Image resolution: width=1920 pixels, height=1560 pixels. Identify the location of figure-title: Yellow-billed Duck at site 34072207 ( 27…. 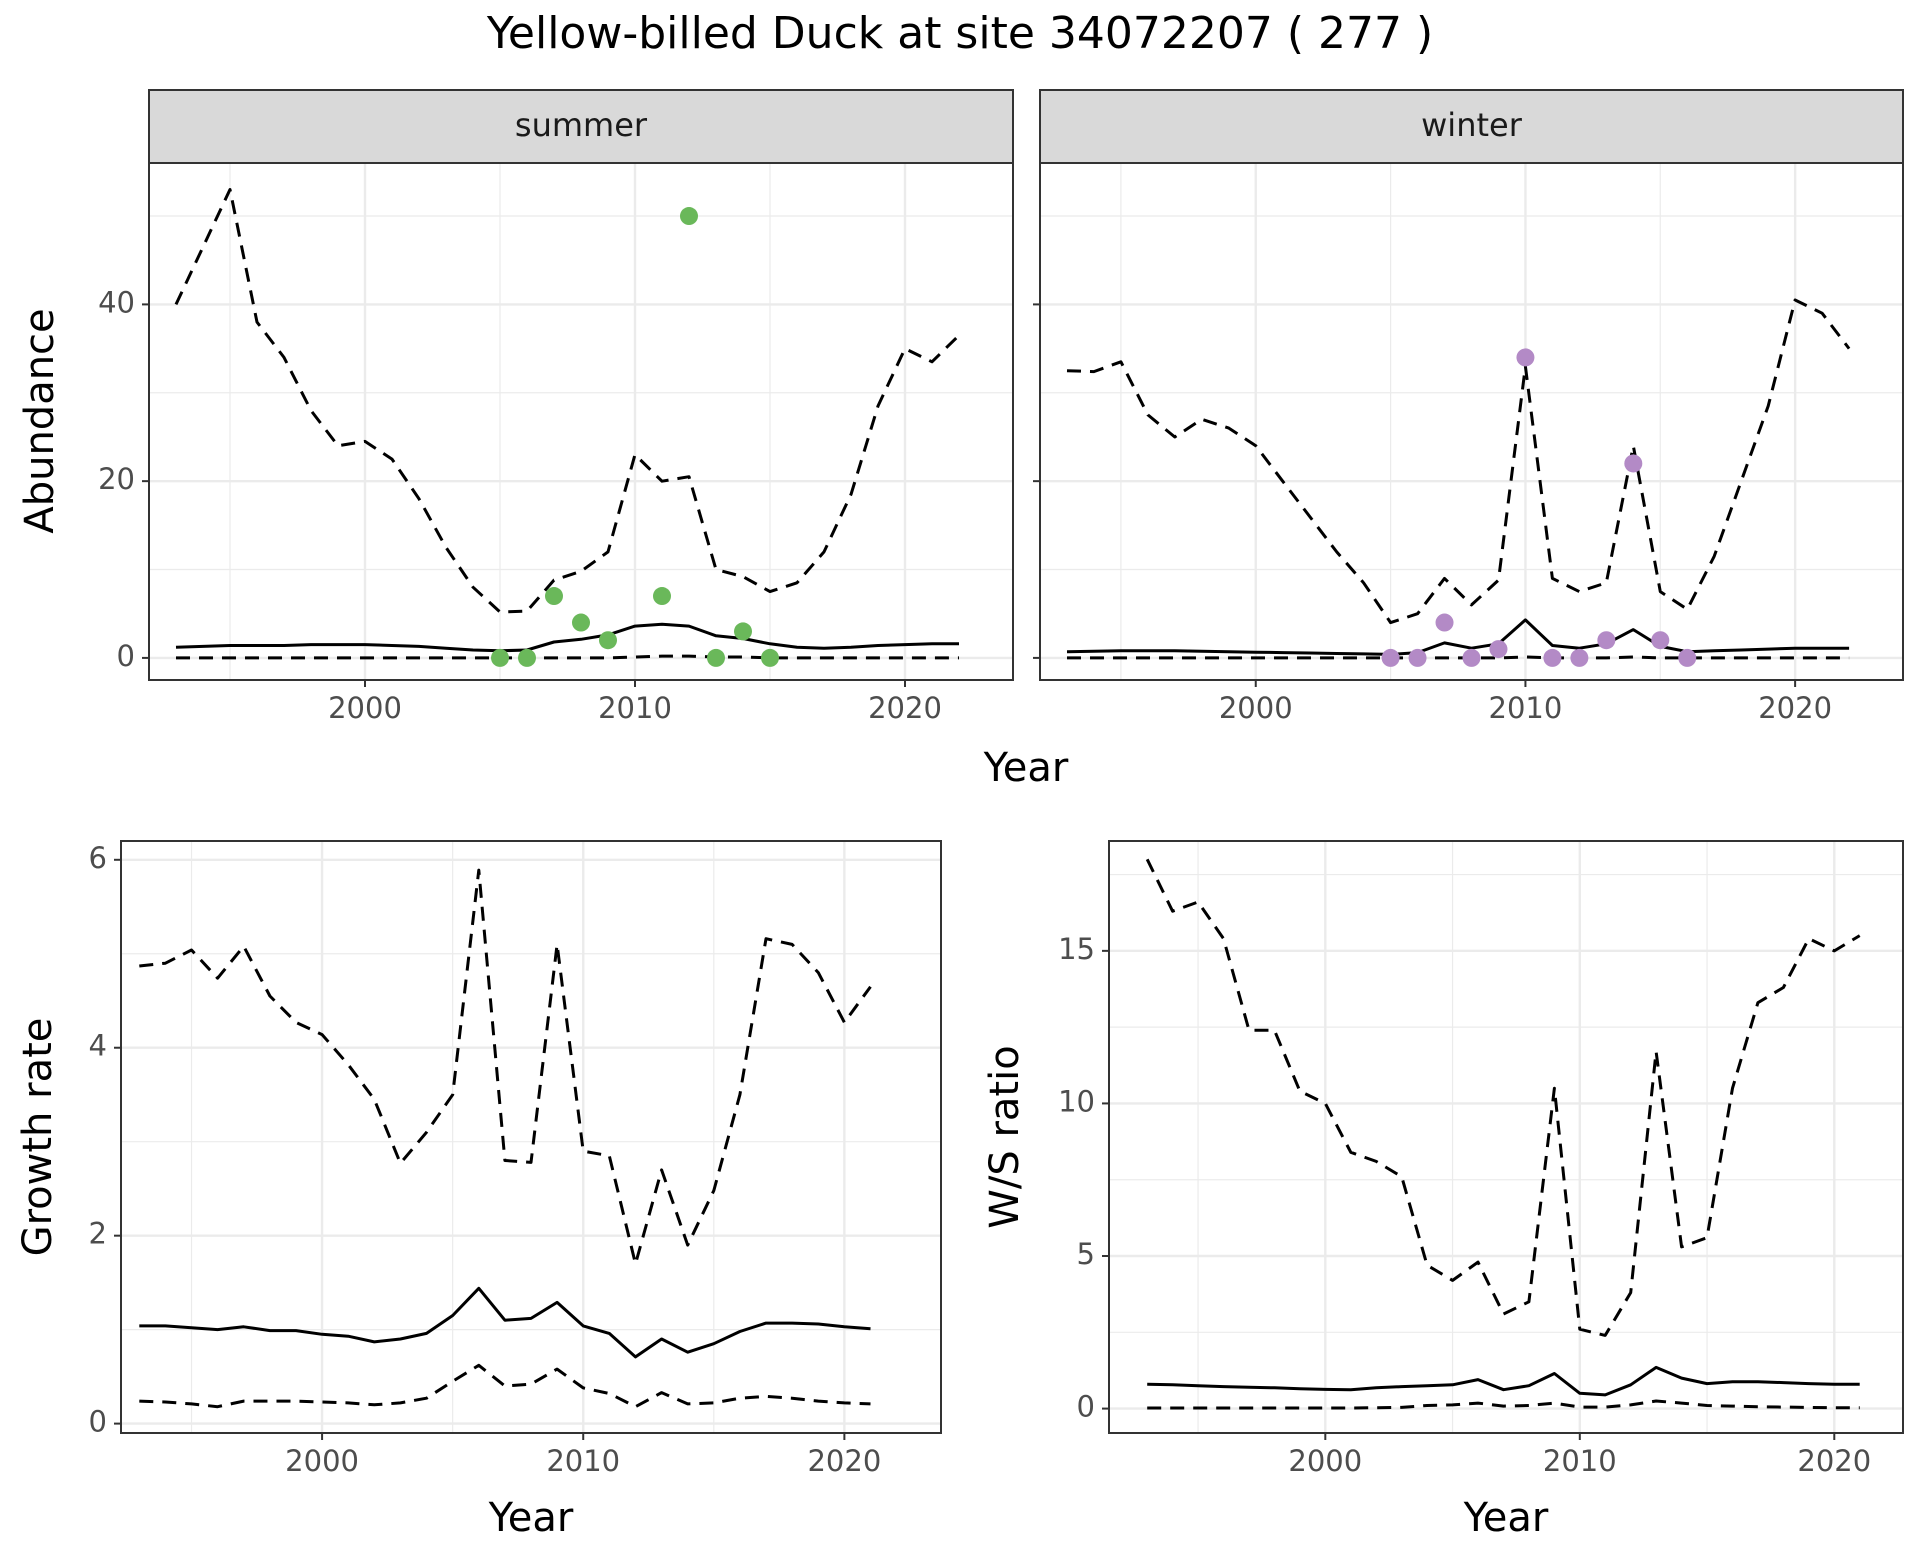
(960, 33).